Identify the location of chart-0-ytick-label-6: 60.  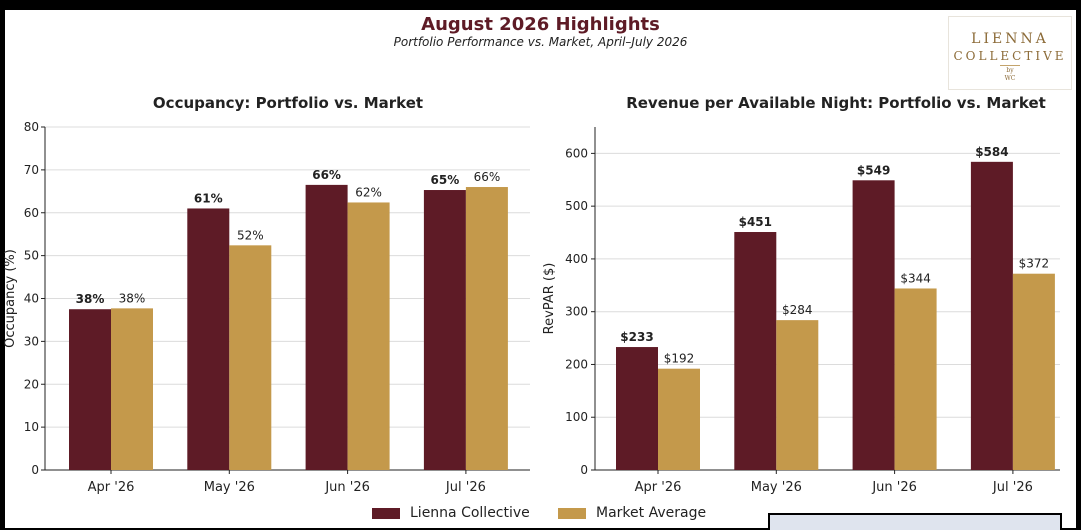
(31, 213).